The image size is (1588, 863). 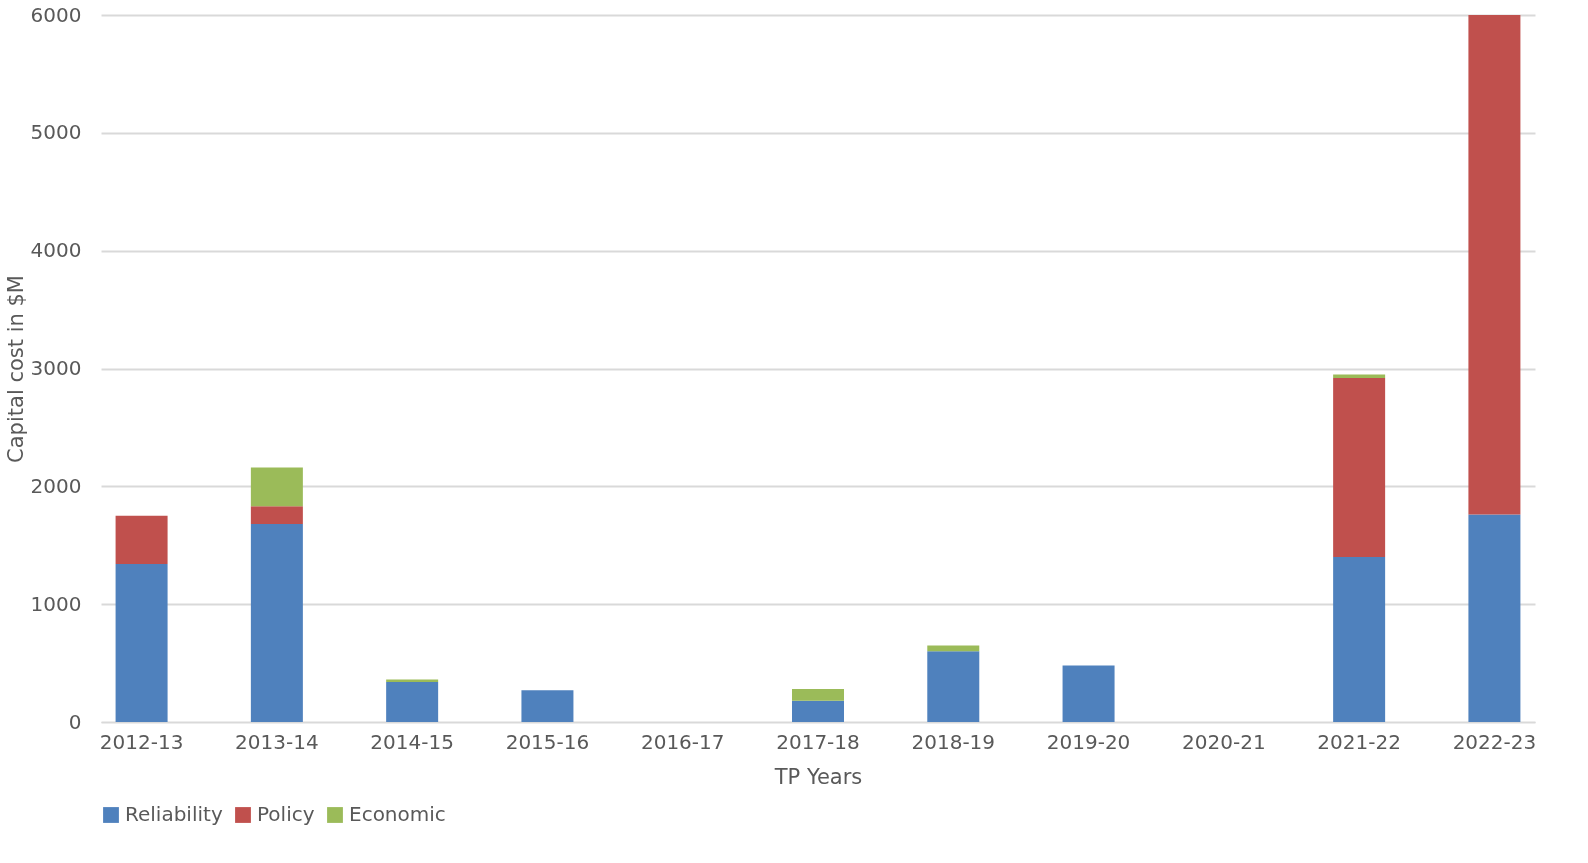 I want to click on legend-label: Policy, so click(x=286, y=814).